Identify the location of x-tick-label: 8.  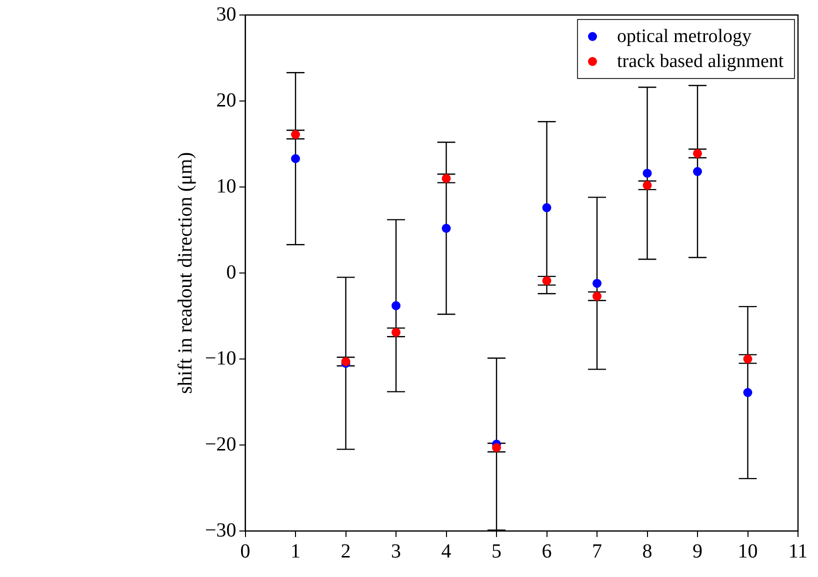
(647, 551).